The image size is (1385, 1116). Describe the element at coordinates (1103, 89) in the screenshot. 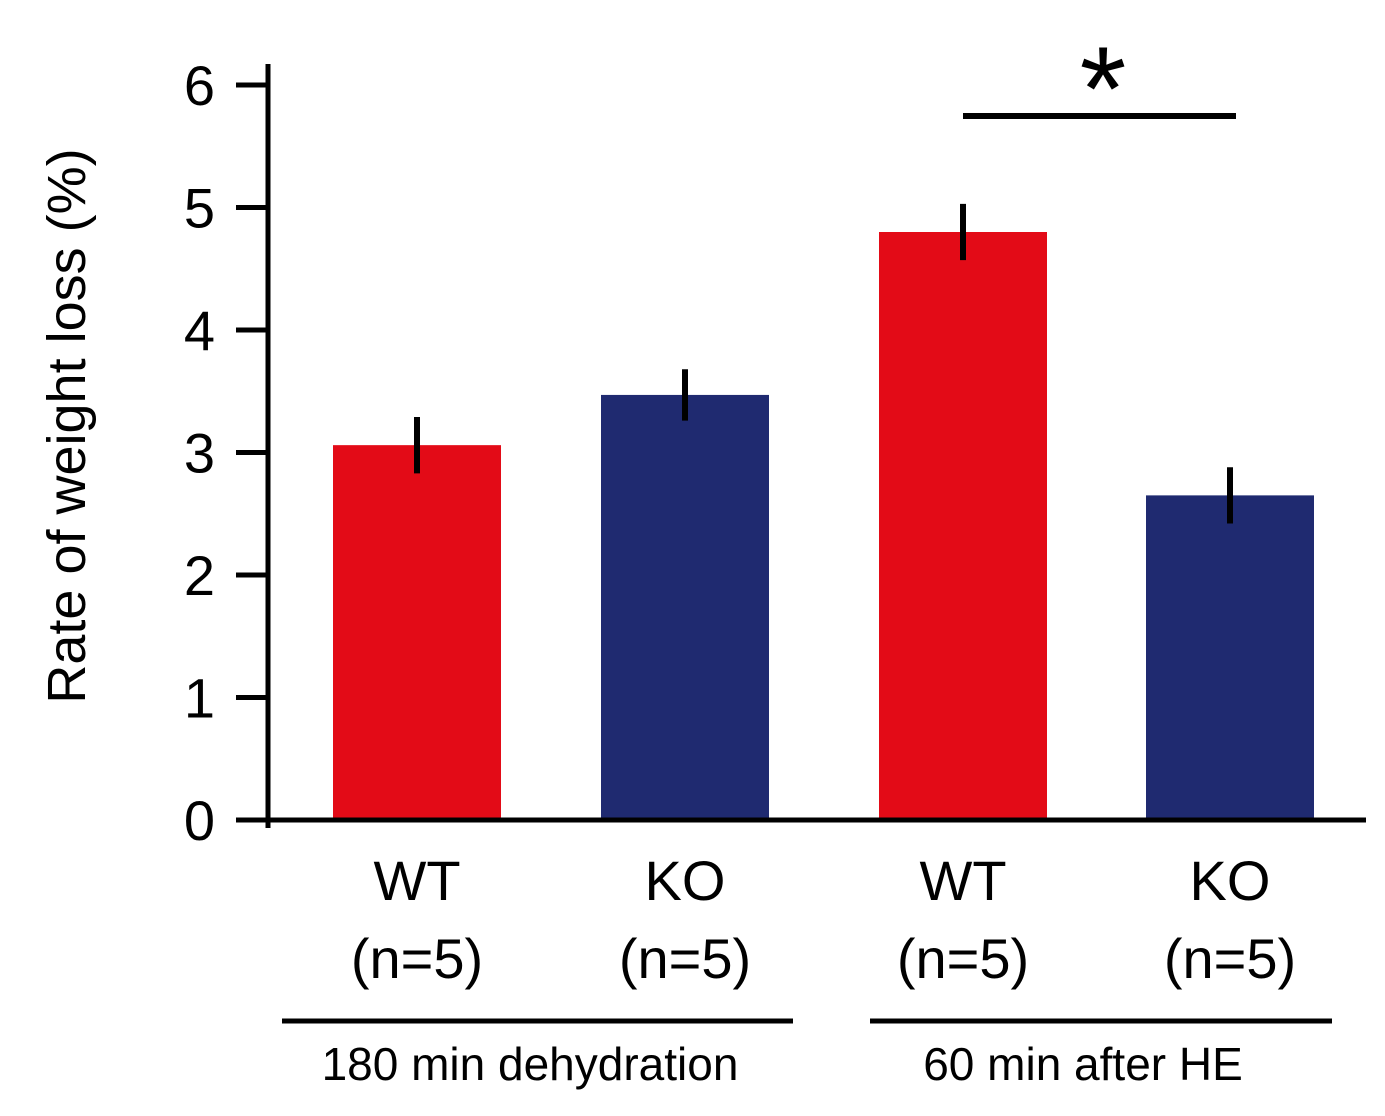

I see `significance-star: *` at that location.